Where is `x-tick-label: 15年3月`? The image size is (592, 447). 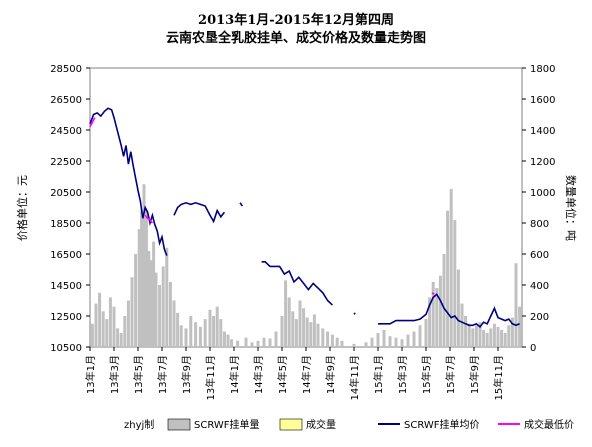
x-tick-label: 15年3月 is located at coordinates (402, 374).